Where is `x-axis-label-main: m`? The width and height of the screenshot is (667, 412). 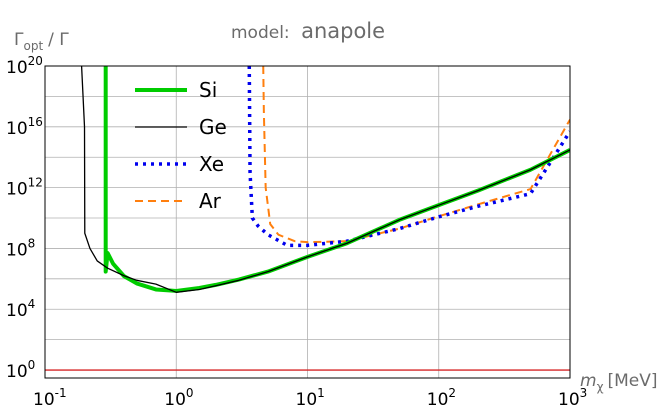 x-axis-label-main: m is located at coordinates (588, 381).